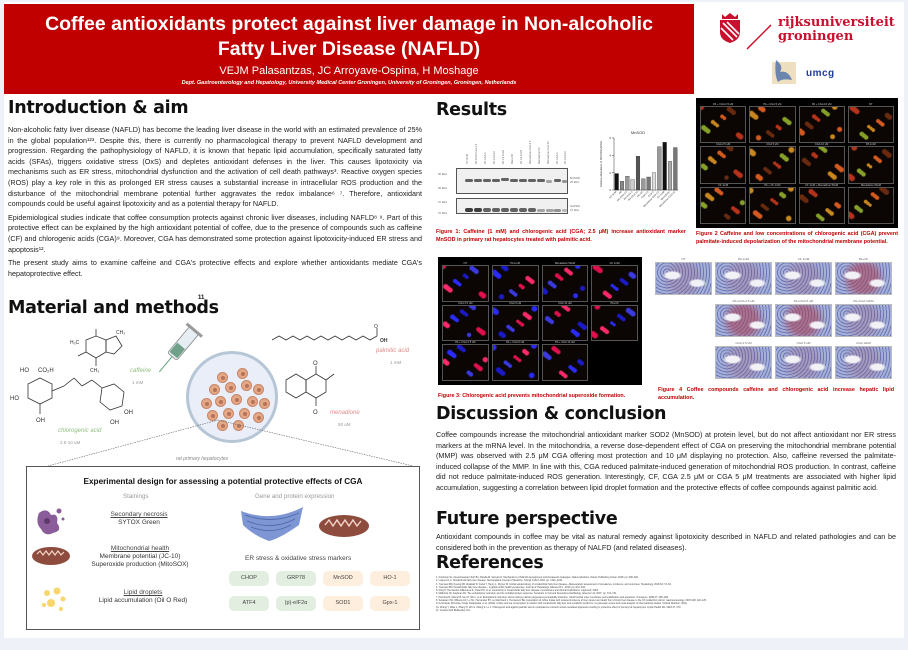 The width and height of the screenshot is (908, 650). Describe the element at coordinates (683, 259) in the screenshot. I see `panel-label: NT` at that location.